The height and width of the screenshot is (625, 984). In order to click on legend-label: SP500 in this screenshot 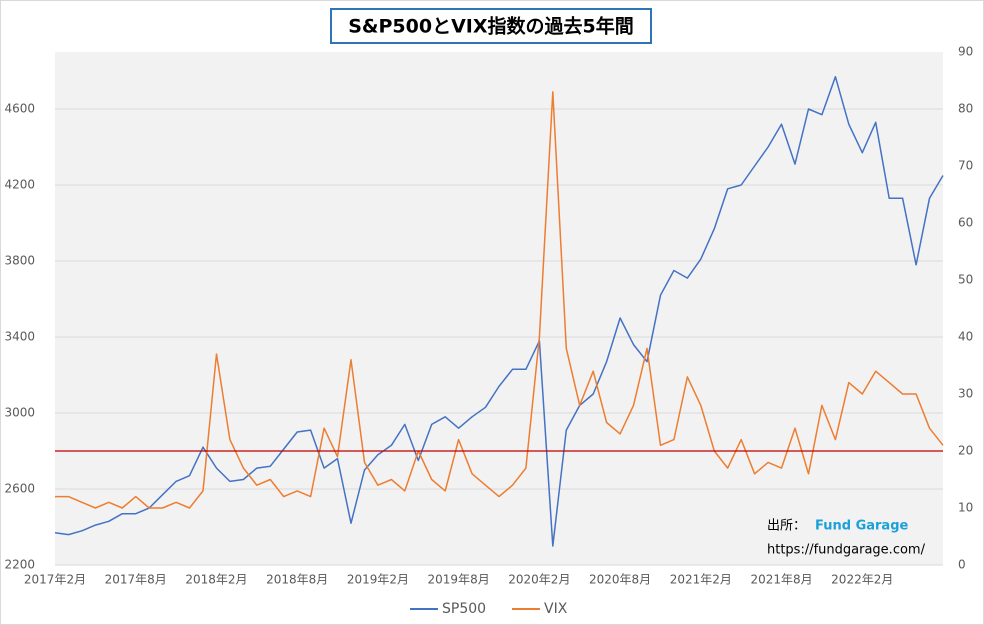, I will do `click(464, 609)`.